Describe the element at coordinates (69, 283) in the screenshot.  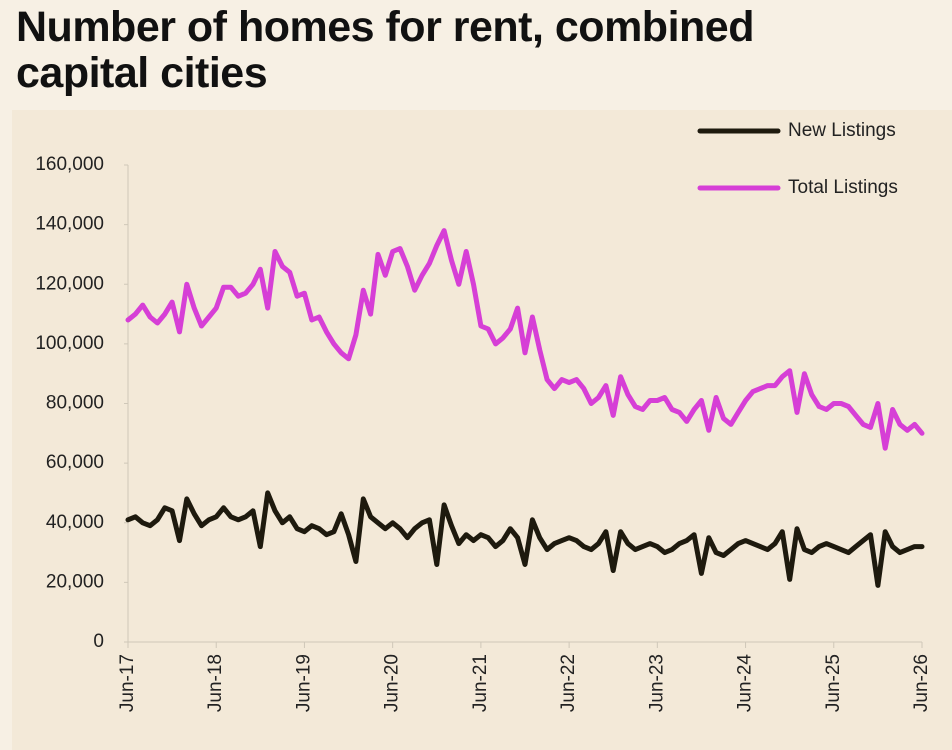
I see `y-tick-label: 120,000` at that location.